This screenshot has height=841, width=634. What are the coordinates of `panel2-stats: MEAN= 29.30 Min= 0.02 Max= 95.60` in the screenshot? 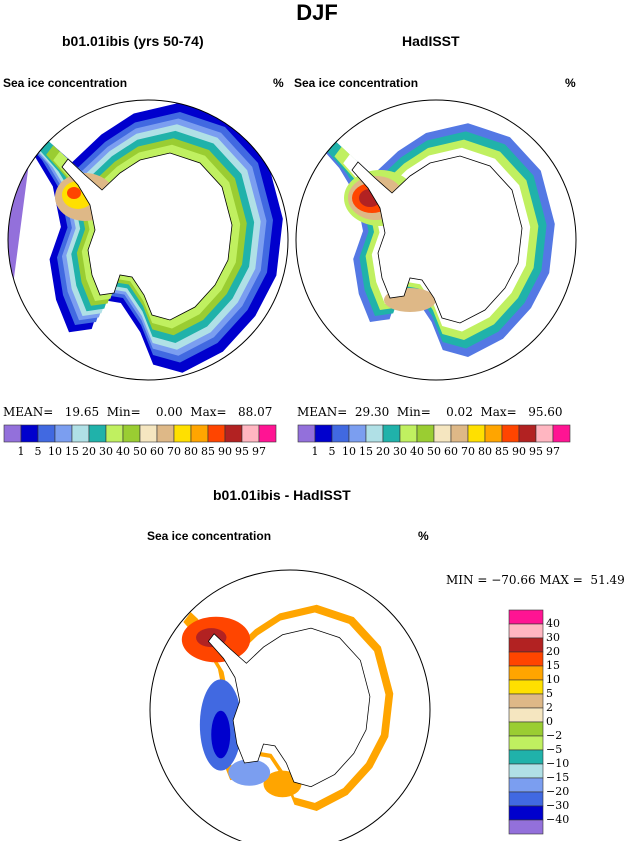 It's located at (430, 412).